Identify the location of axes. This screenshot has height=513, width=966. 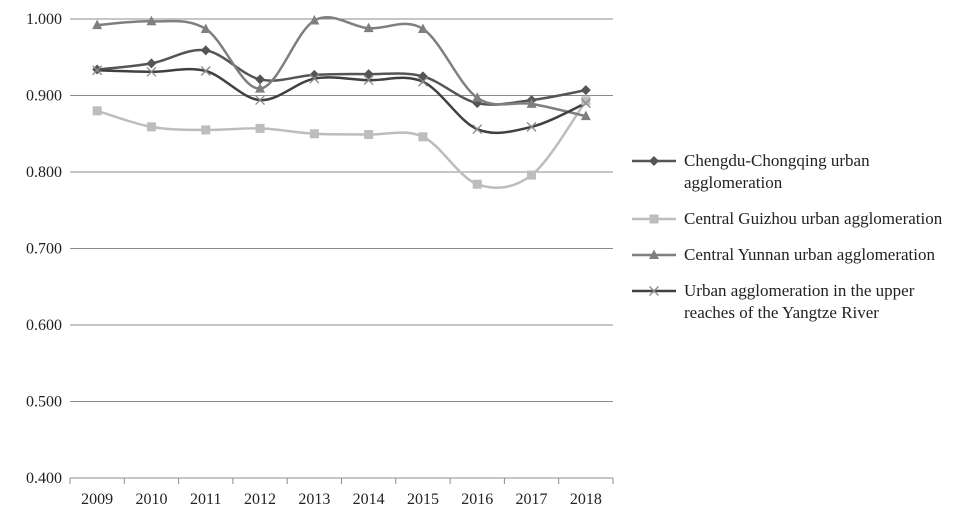
(341, 480).